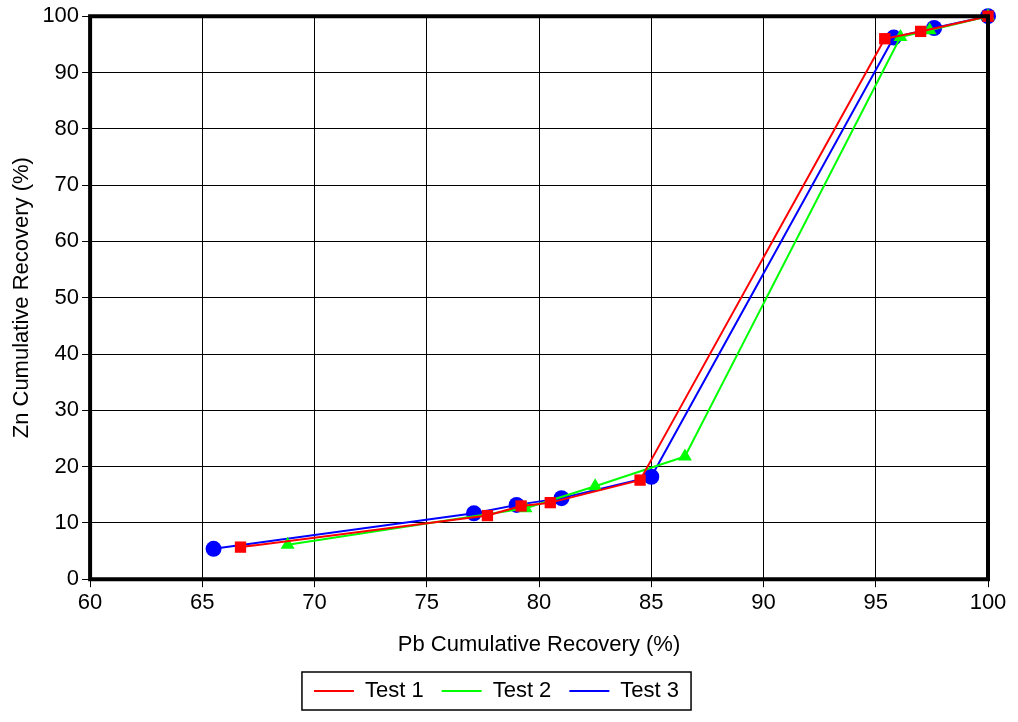 The width and height of the screenshot is (1018, 722). What do you see at coordinates (67, 296) in the screenshot?
I see `y-tick-label: 50` at bounding box center [67, 296].